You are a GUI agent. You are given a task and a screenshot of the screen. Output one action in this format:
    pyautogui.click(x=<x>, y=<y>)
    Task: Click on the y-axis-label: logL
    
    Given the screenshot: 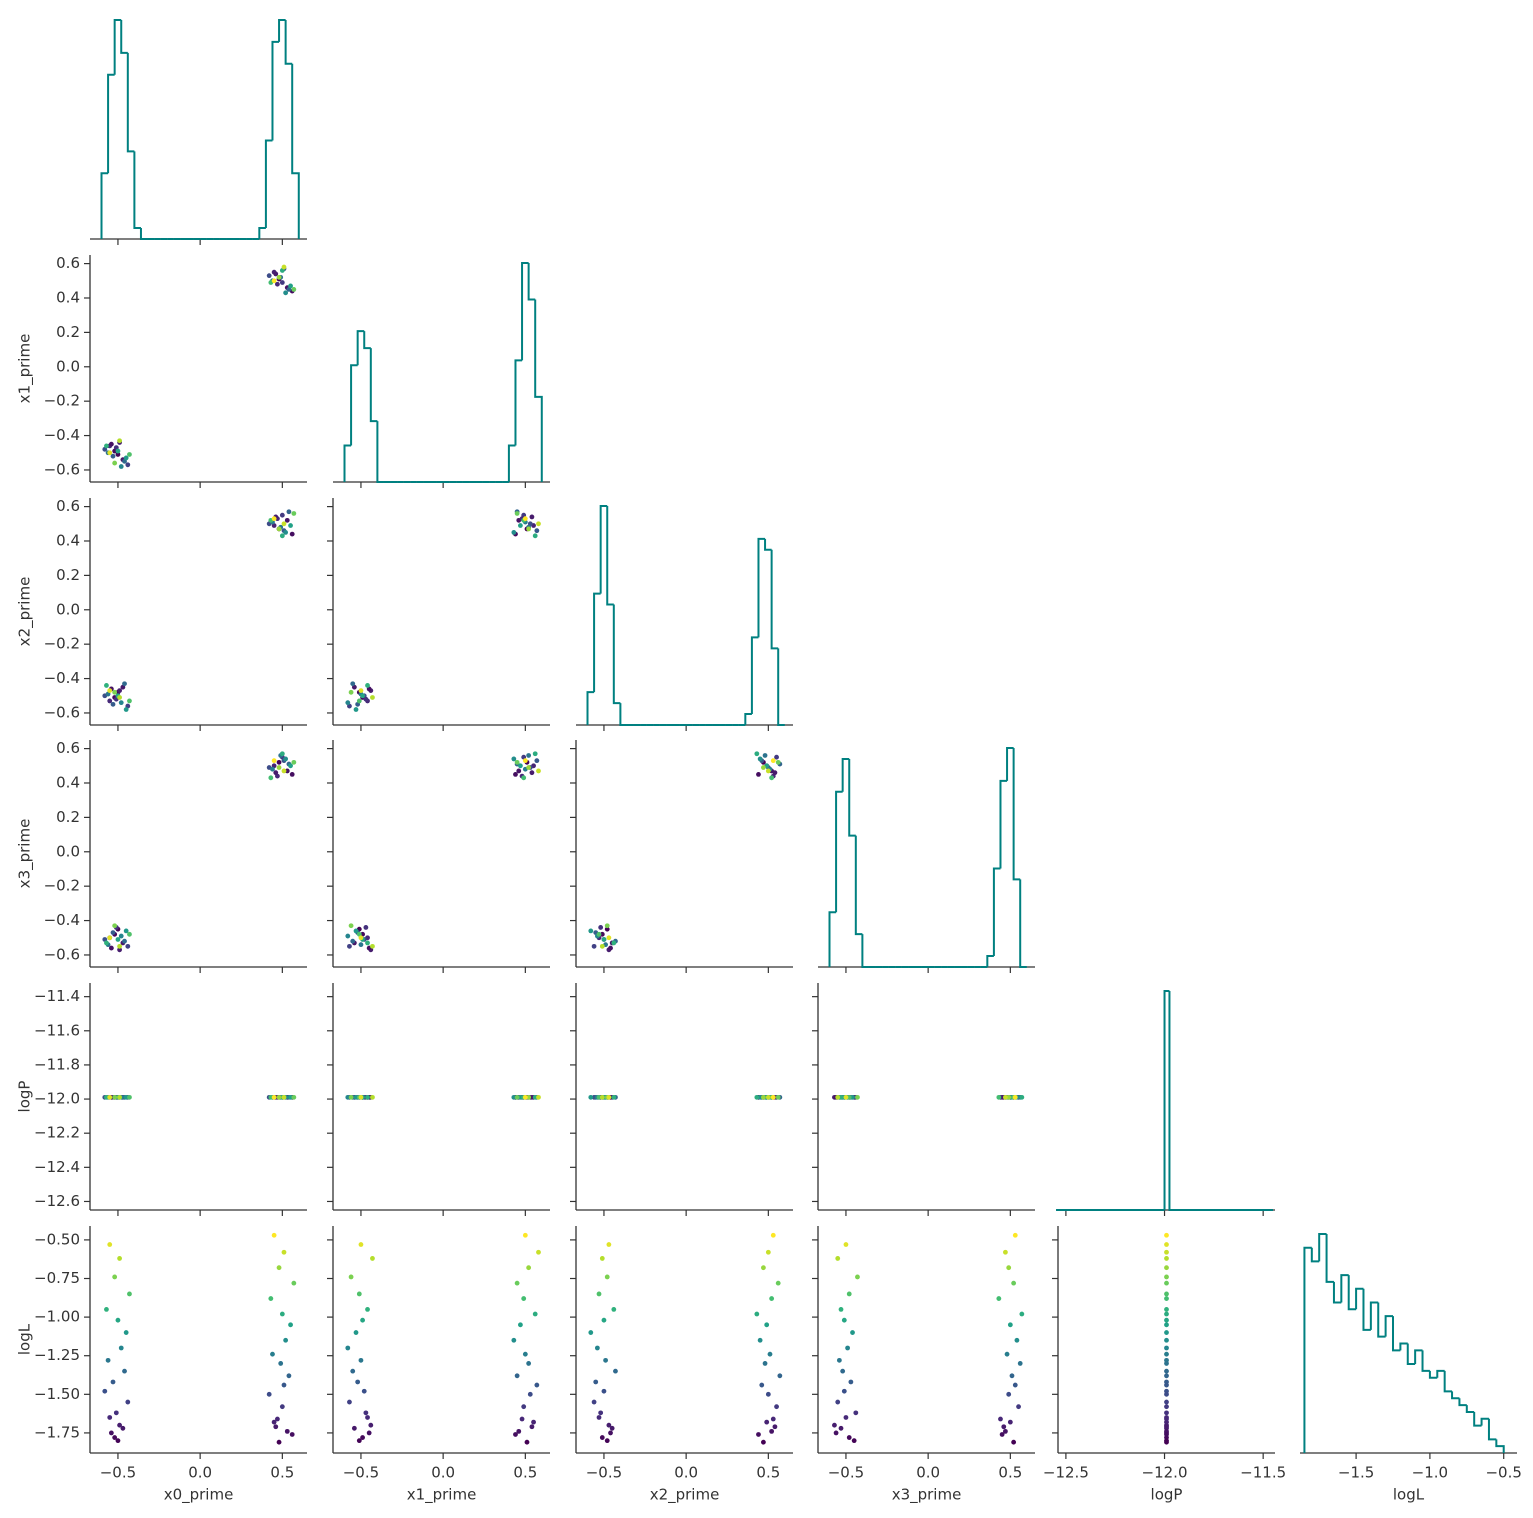 What is the action you would take?
    pyautogui.click(x=25, y=1339)
    